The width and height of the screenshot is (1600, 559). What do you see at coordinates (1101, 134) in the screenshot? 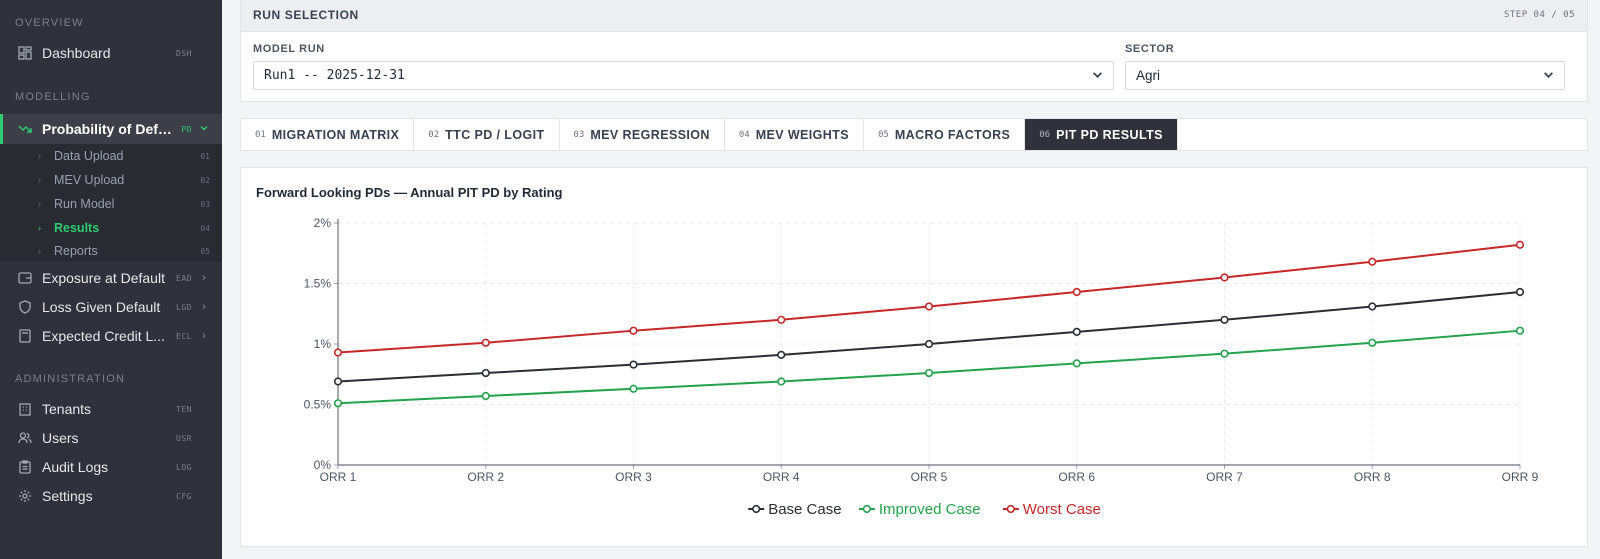
I see `tab-pit-pd-results: 06 PIT PD RESULTS` at bounding box center [1101, 134].